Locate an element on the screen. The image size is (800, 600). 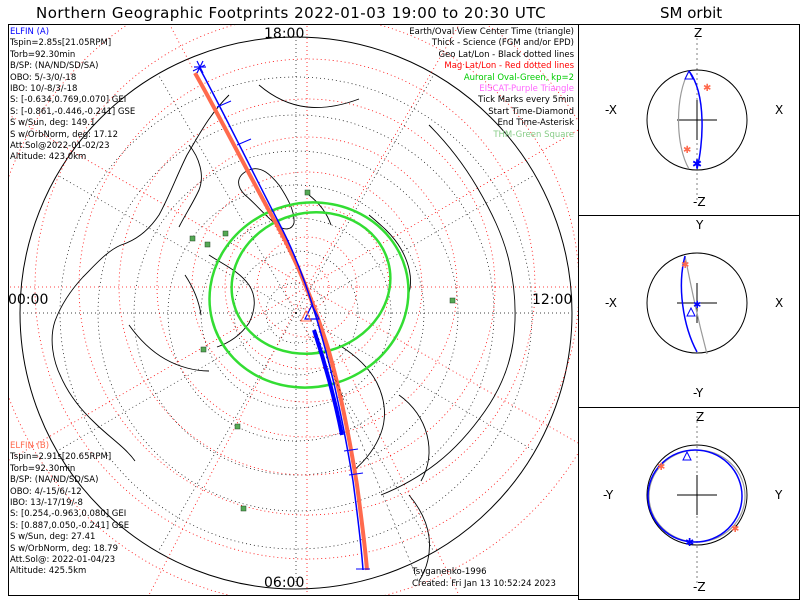
elfin-a-line: S w/OrbNorm, deg: 17.12 is located at coordinates (64, 134).